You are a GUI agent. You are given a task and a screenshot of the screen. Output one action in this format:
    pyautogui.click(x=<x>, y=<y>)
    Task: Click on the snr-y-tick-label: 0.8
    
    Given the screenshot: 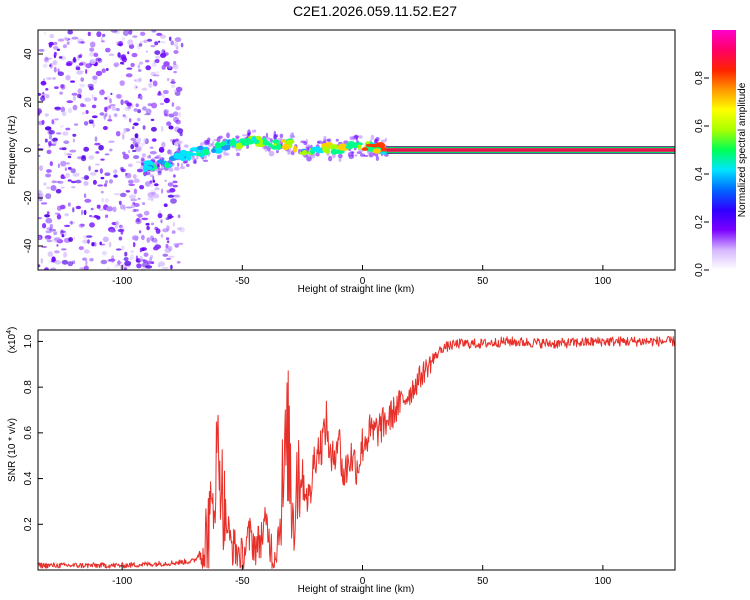 What is the action you would take?
    pyautogui.click(x=28, y=387)
    